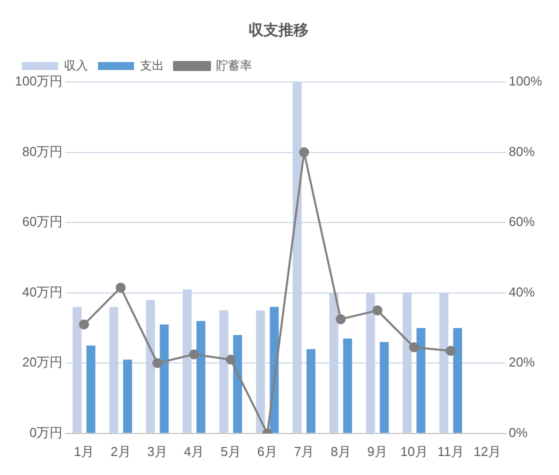  What do you see at coordinates (42, 151) in the screenshot?
I see `y-tick-label: 80万円` at bounding box center [42, 151].